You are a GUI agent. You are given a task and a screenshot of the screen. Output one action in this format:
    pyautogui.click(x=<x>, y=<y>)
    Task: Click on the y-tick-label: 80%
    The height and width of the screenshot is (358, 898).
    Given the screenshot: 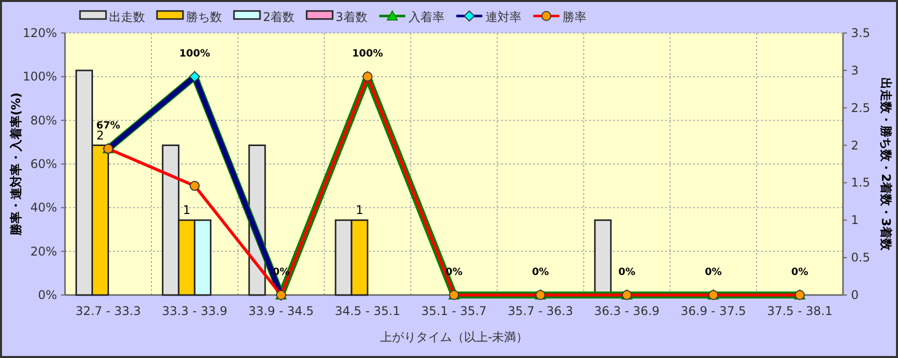 What is the action you would take?
    pyautogui.click(x=43, y=120)
    